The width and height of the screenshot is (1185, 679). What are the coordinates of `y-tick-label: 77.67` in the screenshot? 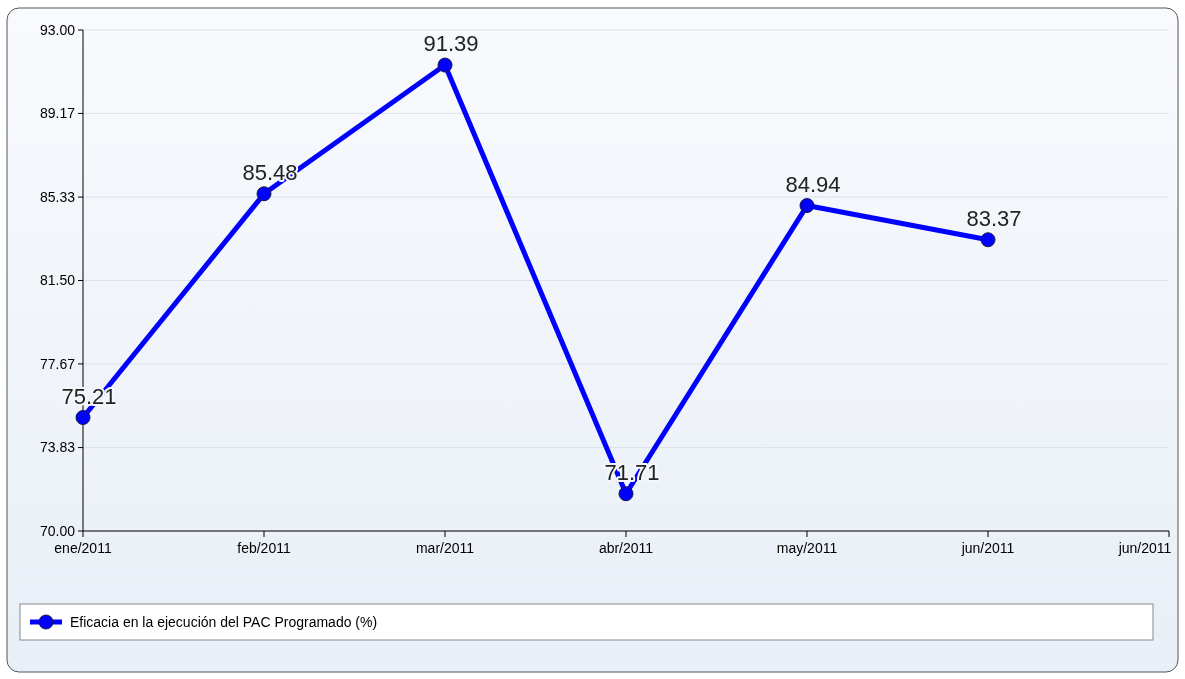 It's located at (57, 363).